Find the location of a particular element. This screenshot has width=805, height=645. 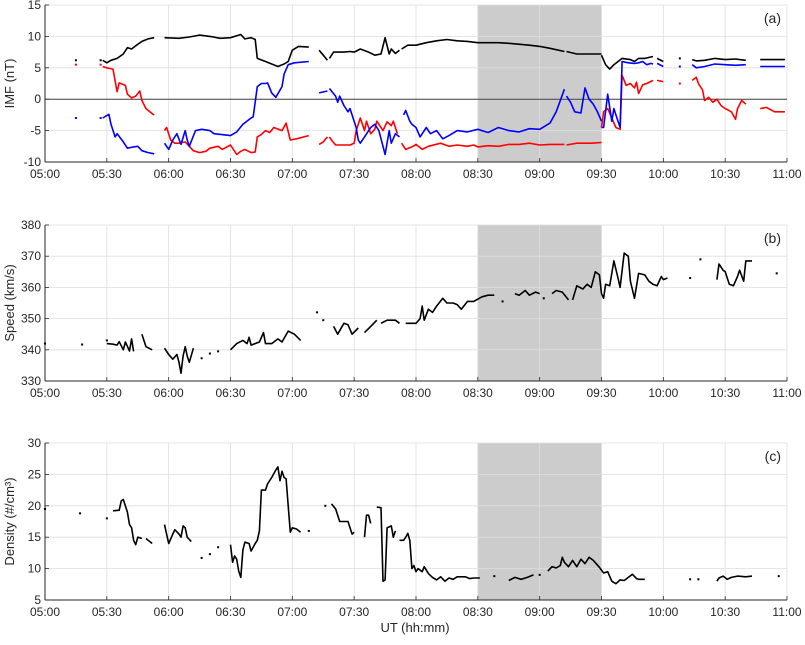

y-tick-label: 350 is located at coordinates (31, 319).